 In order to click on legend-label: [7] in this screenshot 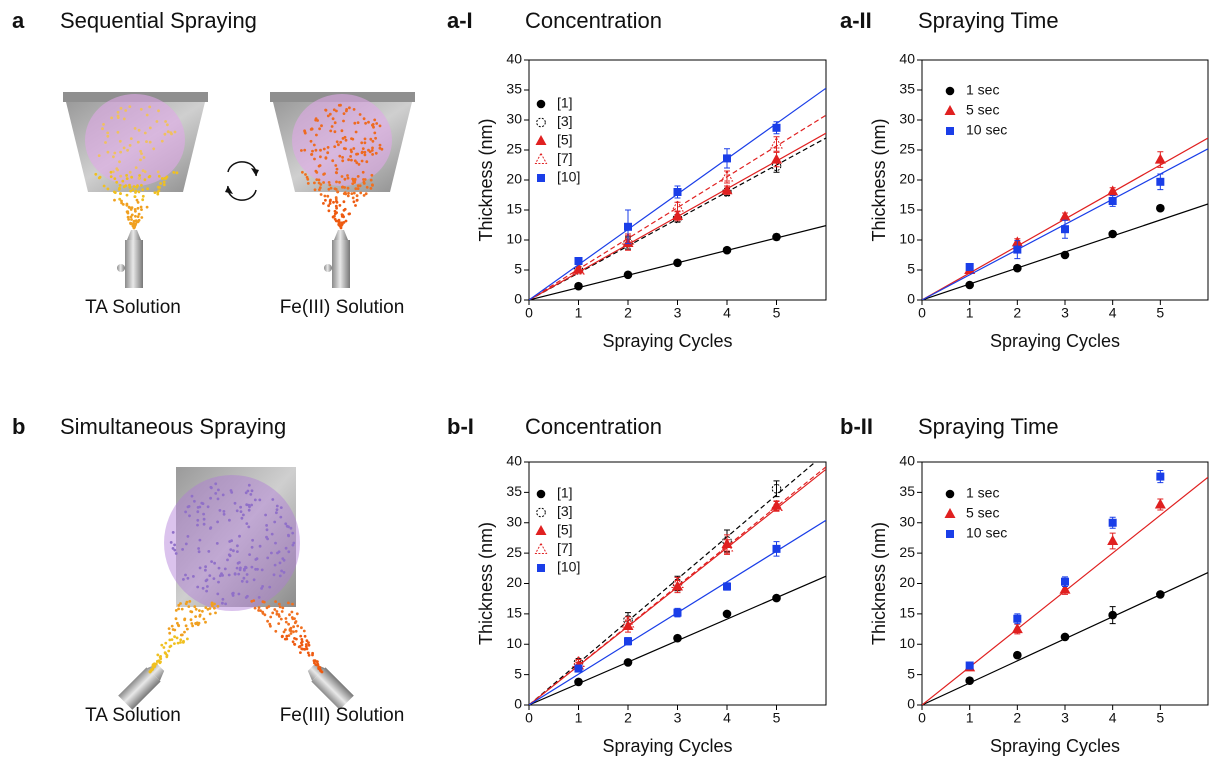, I will do `click(565, 548)`.